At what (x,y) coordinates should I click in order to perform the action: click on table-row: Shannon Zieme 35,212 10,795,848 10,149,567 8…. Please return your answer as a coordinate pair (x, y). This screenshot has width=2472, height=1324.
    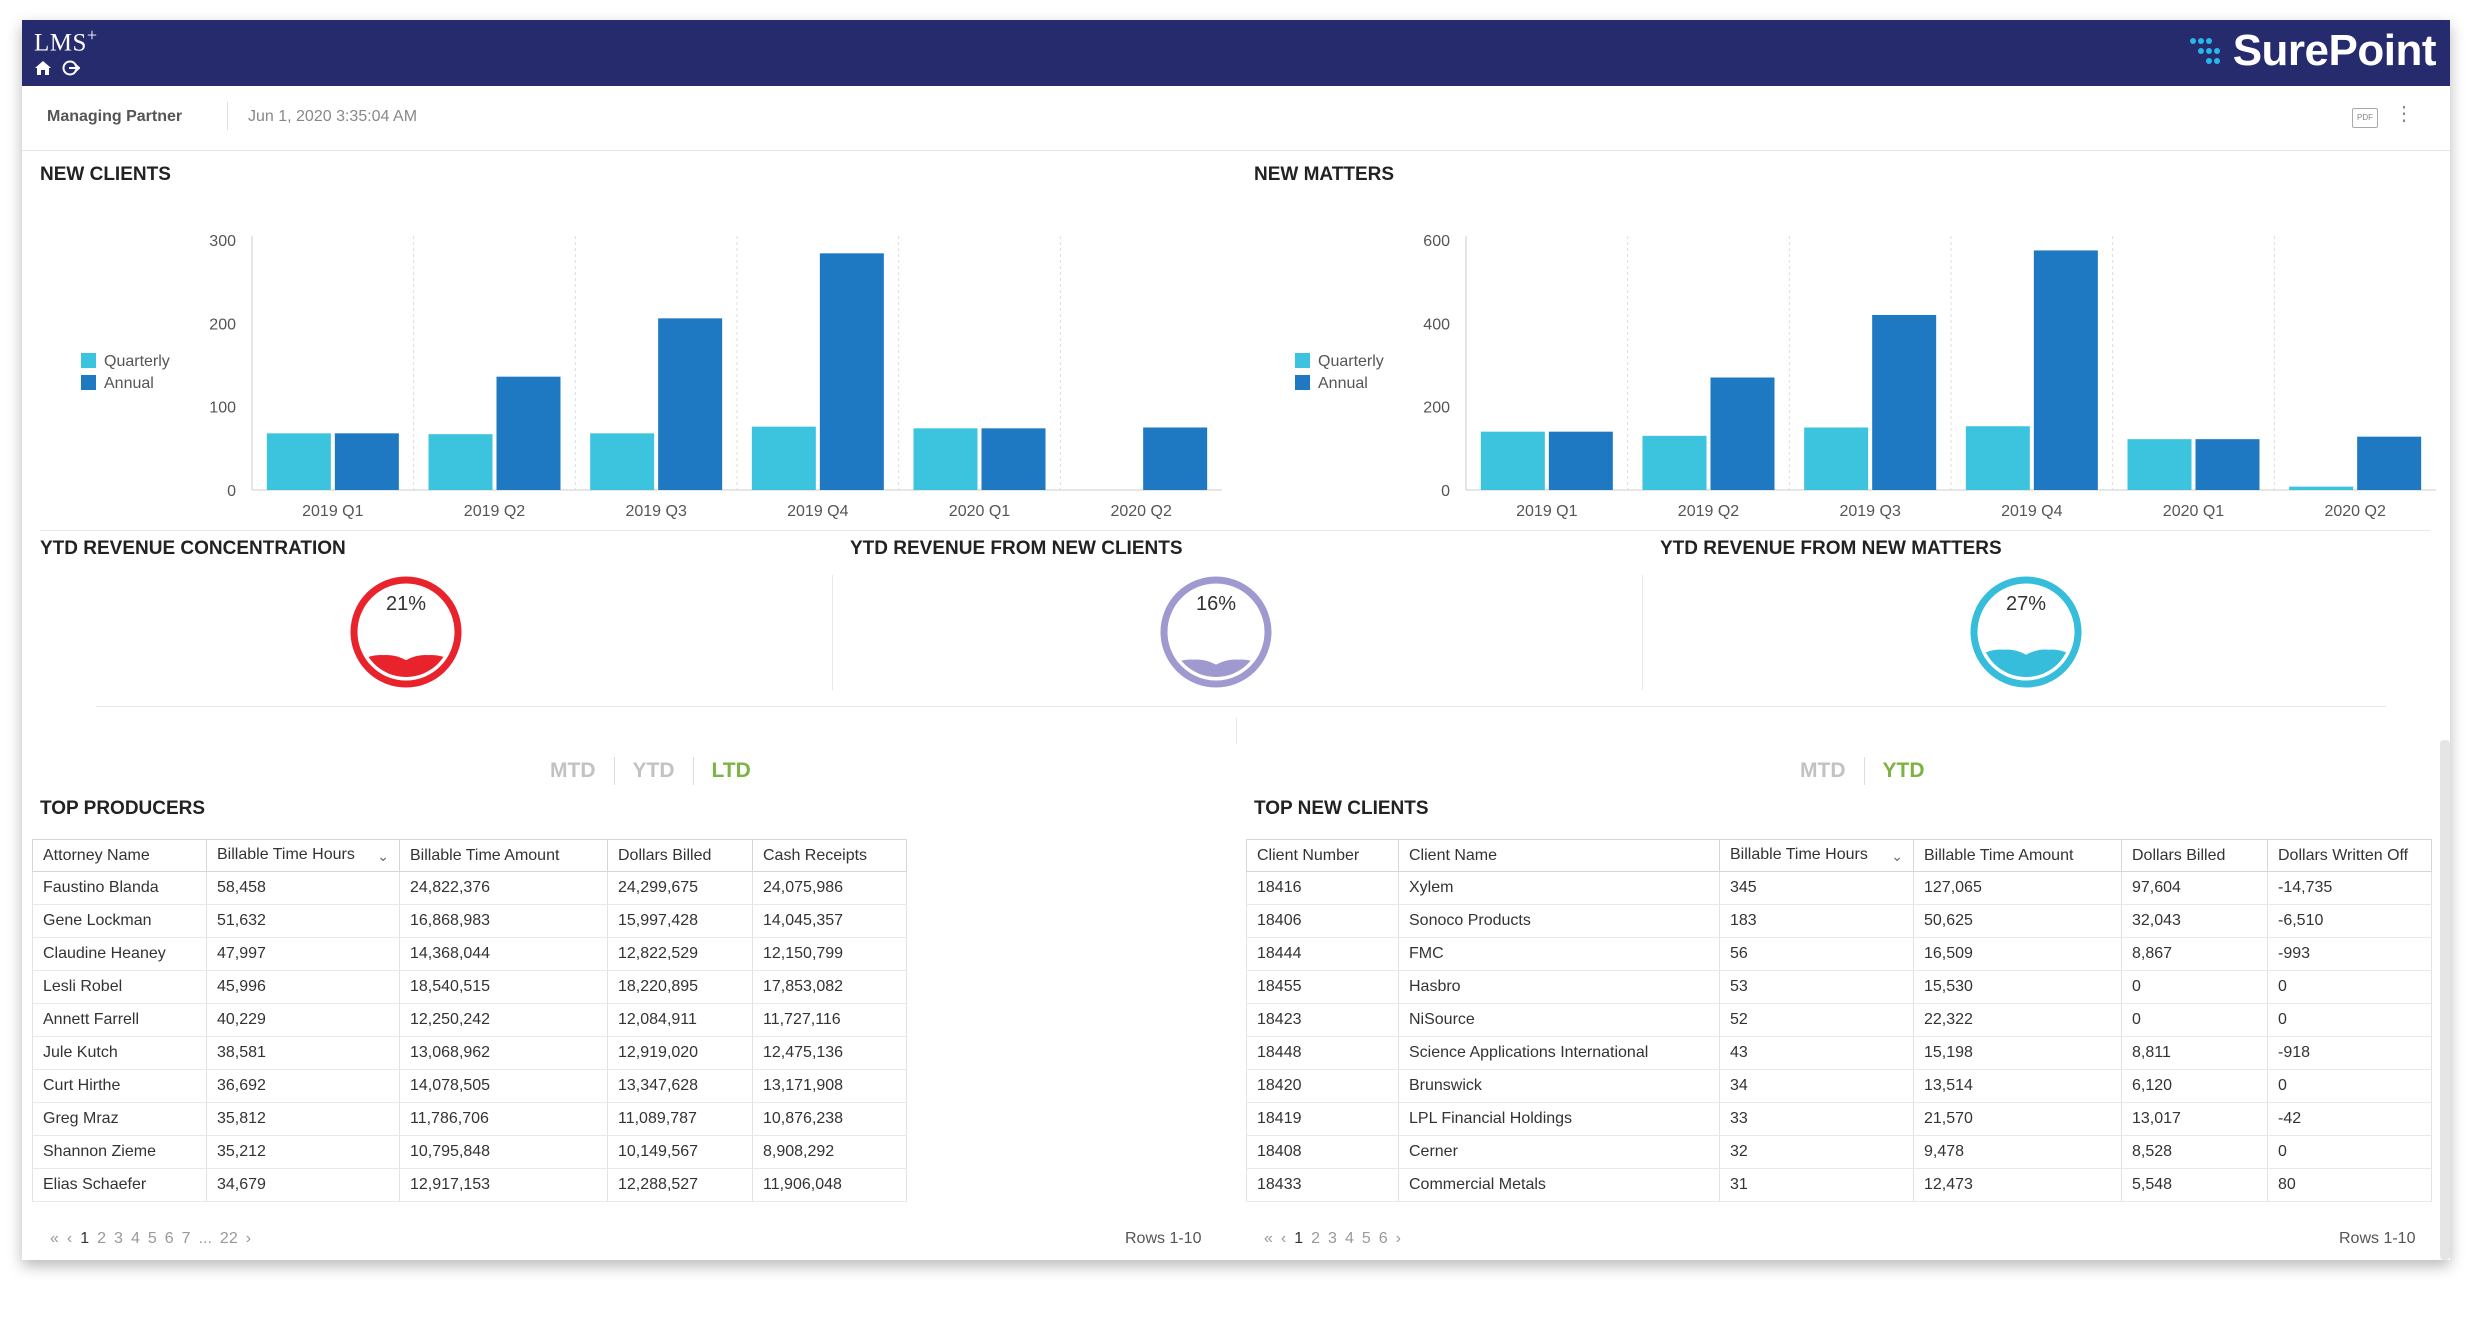
    Looking at the image, I should click on (469, 1152).